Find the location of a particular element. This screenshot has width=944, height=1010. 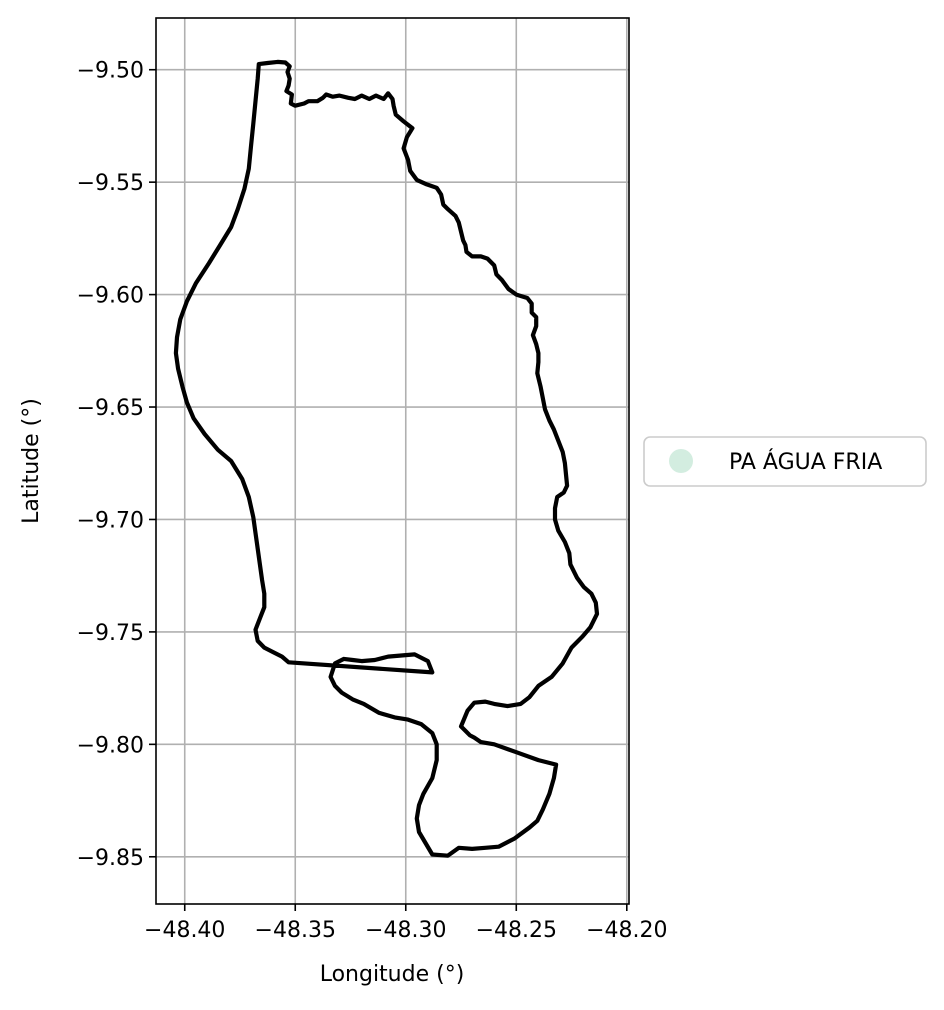

x-axis-label: Longitude (°) is located at coordinates (392, 974).